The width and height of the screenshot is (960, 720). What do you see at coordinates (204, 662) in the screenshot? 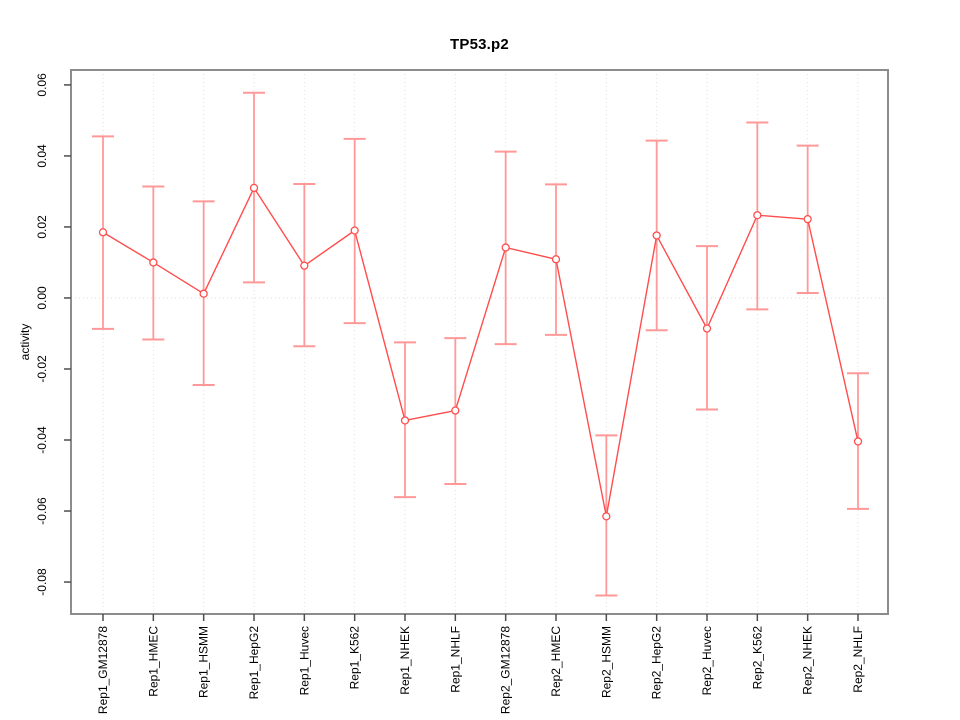
I see `x-tick-label: Rep1_HSMM` at bounding box center [204, 662].